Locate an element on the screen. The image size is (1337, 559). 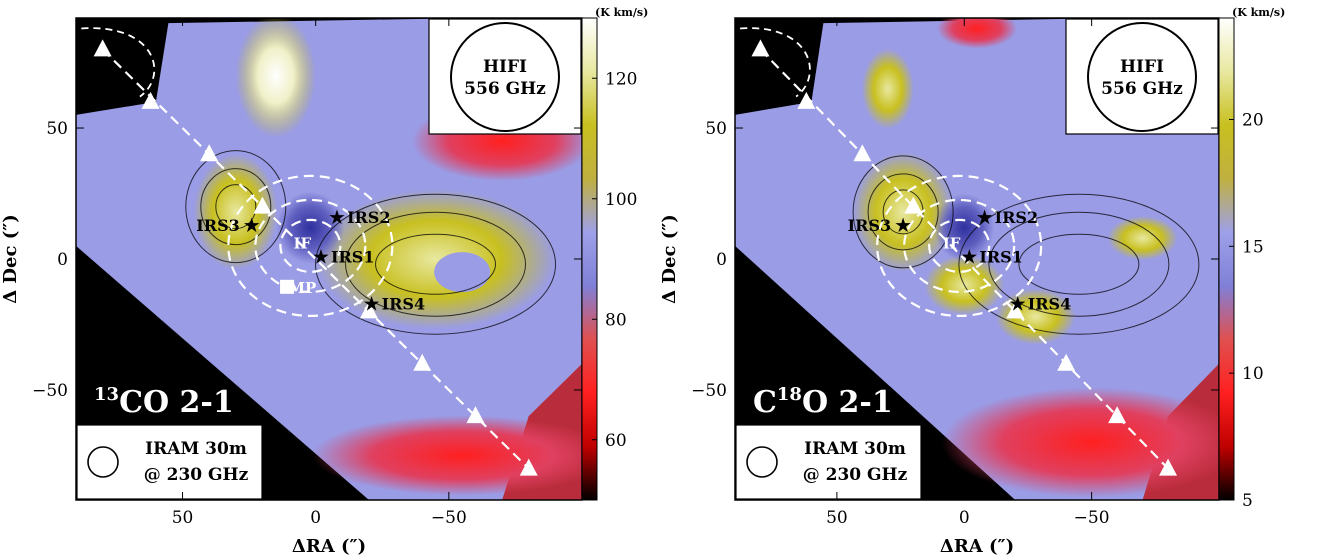
low-south is located at coordinates (447, 455).